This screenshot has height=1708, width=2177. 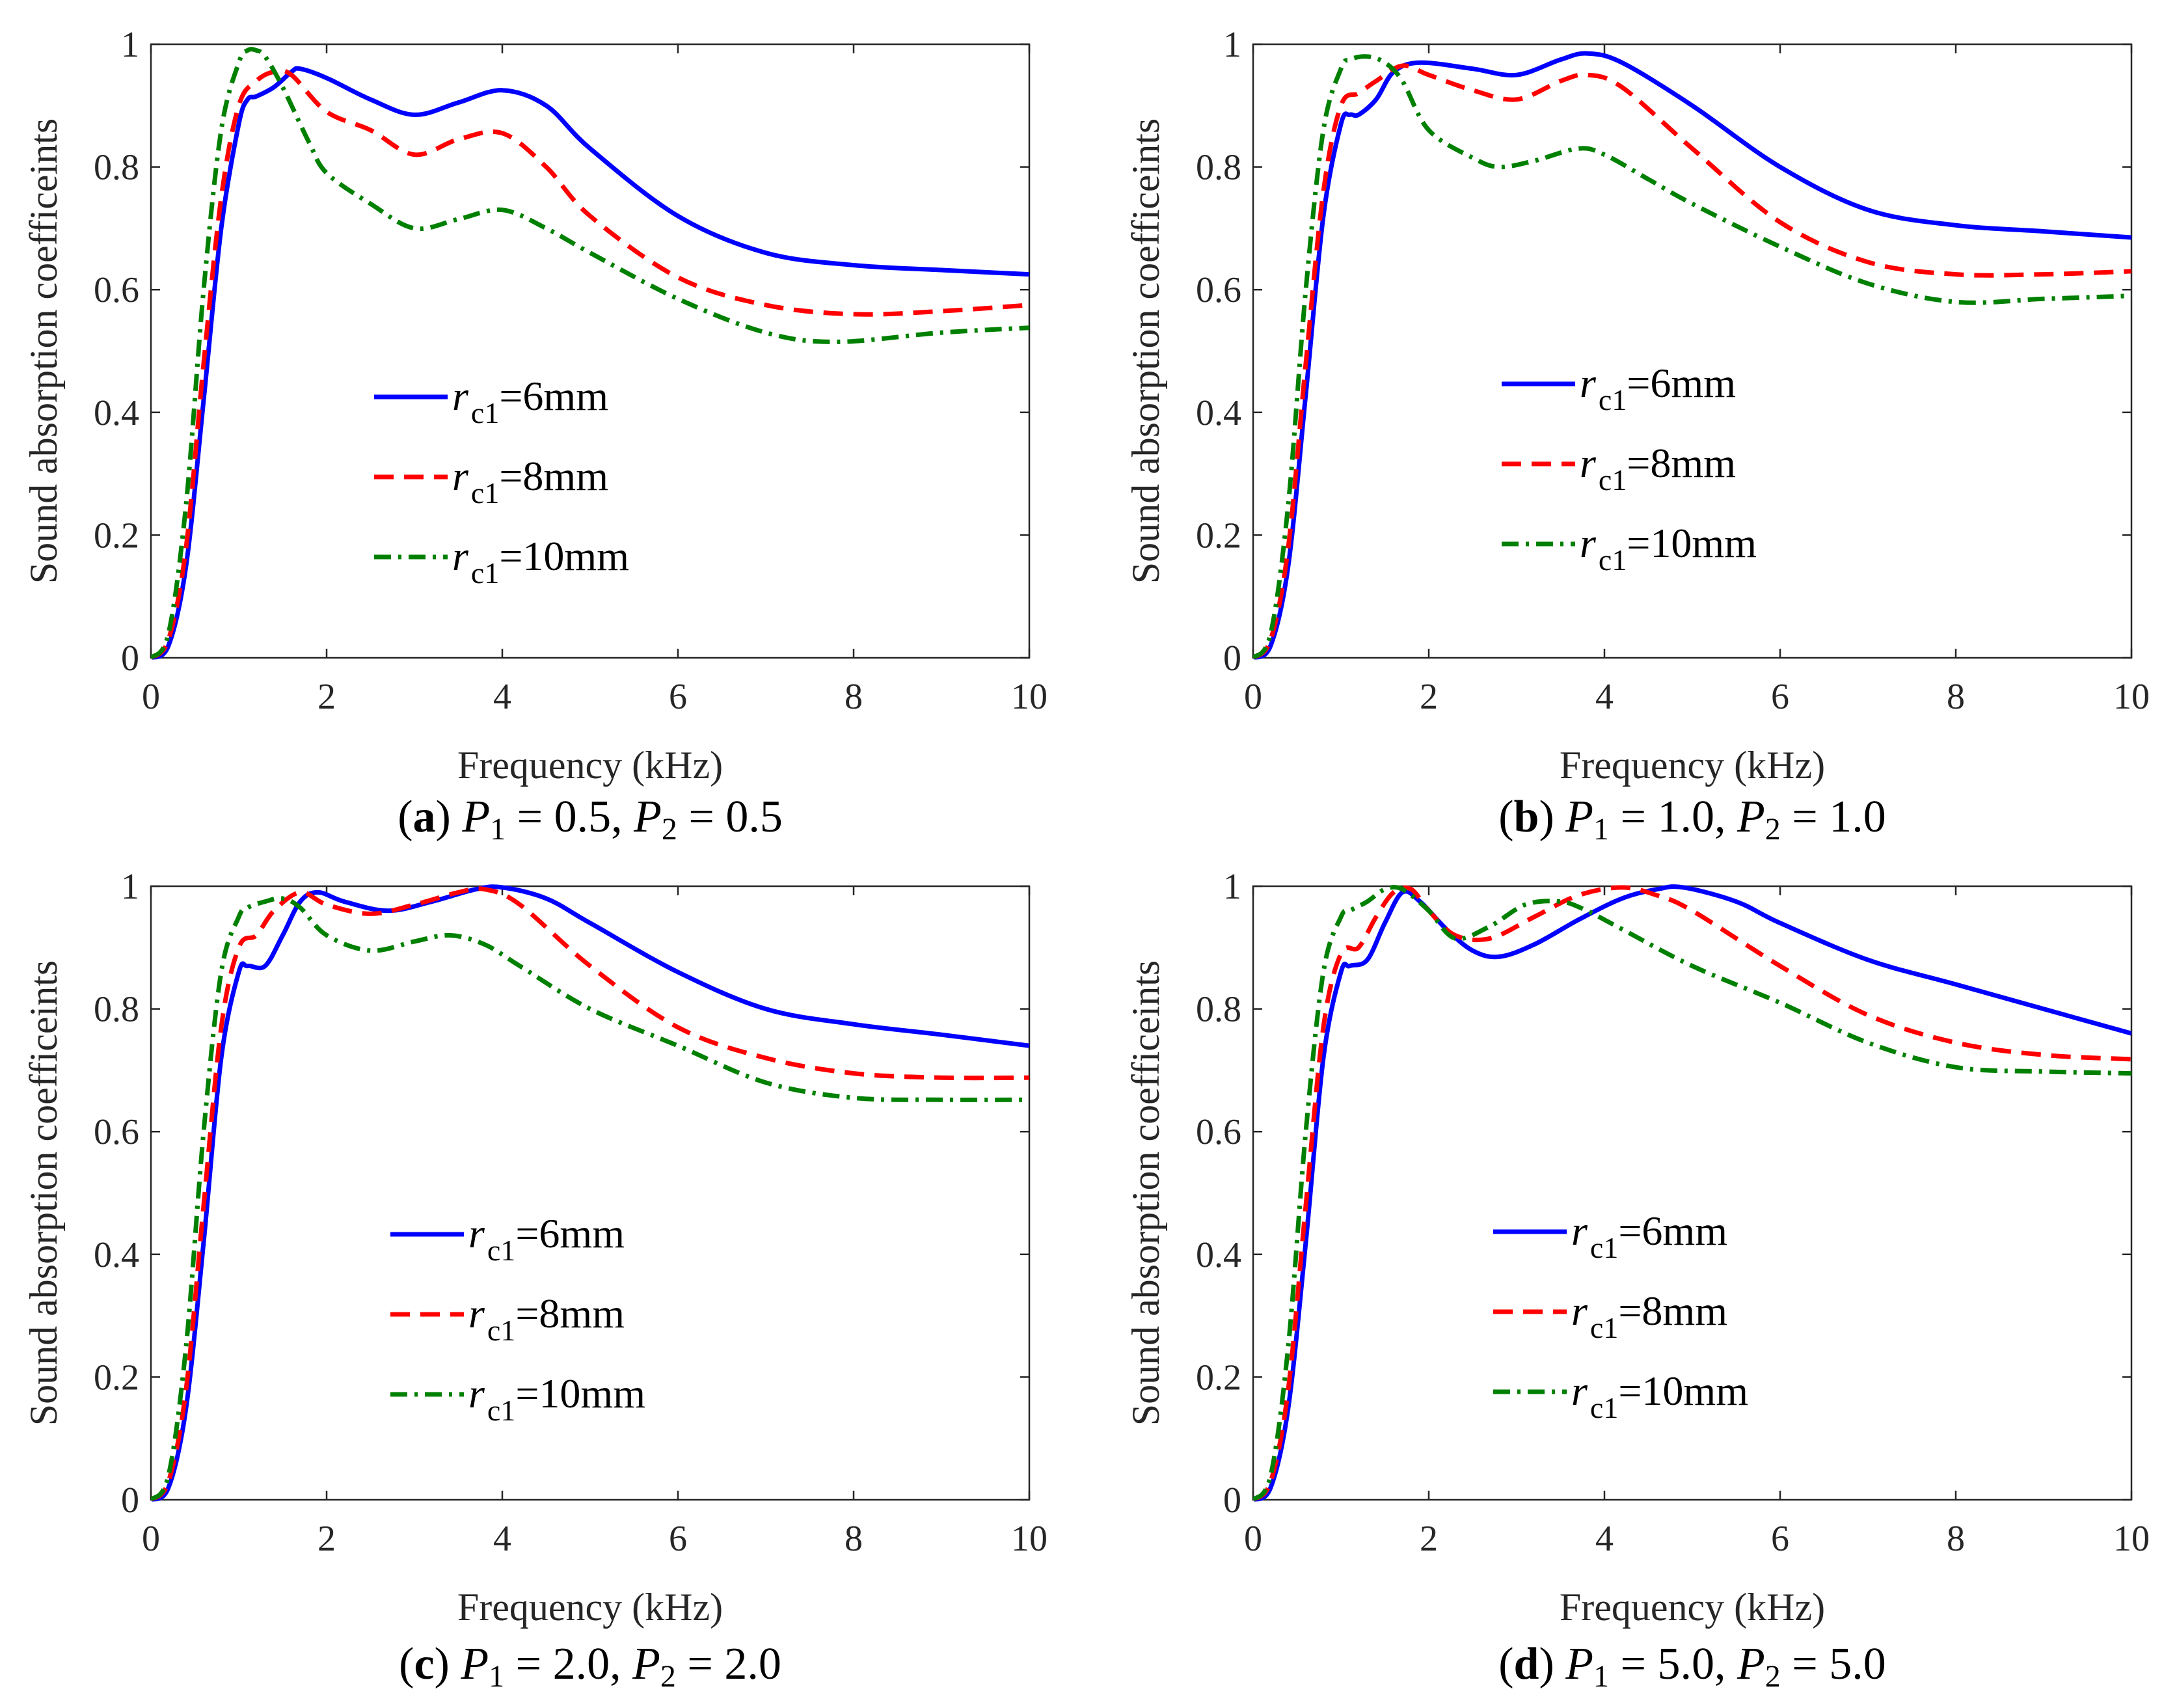 What do you see at coordinates (1692, 1666) in the screenshot?
I see `panel-caption-d: (d) P1 = 5.0, P2 = 5.0` at bounding box center [1692, 1666].